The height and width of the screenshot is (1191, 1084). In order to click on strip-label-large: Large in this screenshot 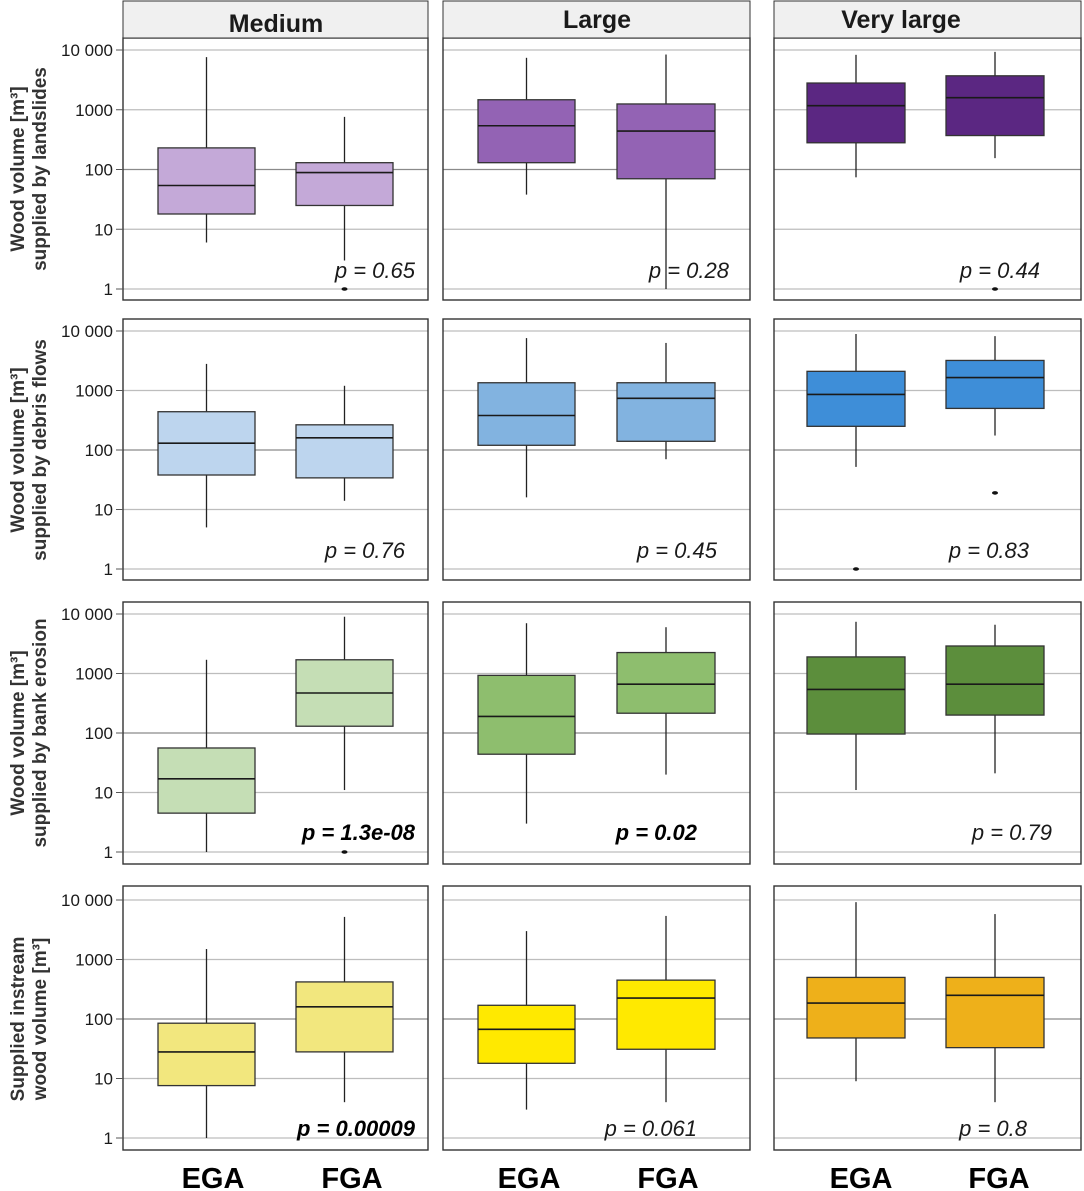, I will do `click(597, 20)`.